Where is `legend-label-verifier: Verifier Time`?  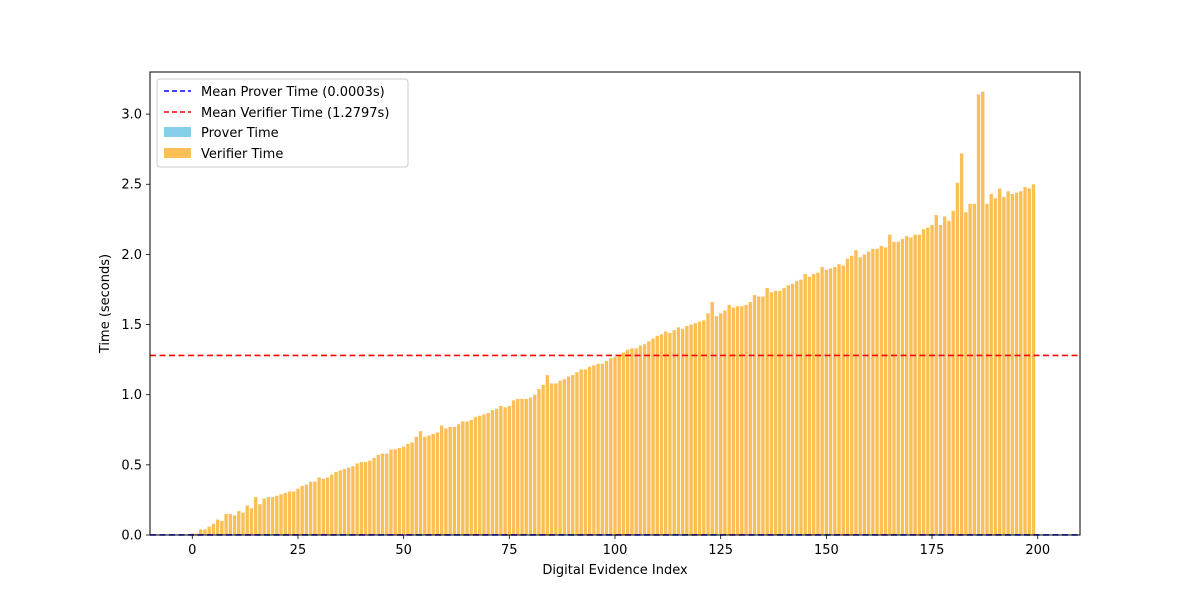
legend-label-verifier: Verifier Time is located at coordinates (242, 154).